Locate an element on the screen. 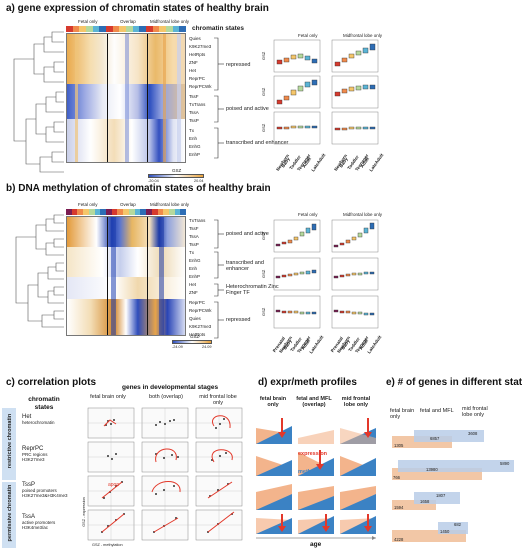  state-label: ZNF is located at coordinates (193, 62).